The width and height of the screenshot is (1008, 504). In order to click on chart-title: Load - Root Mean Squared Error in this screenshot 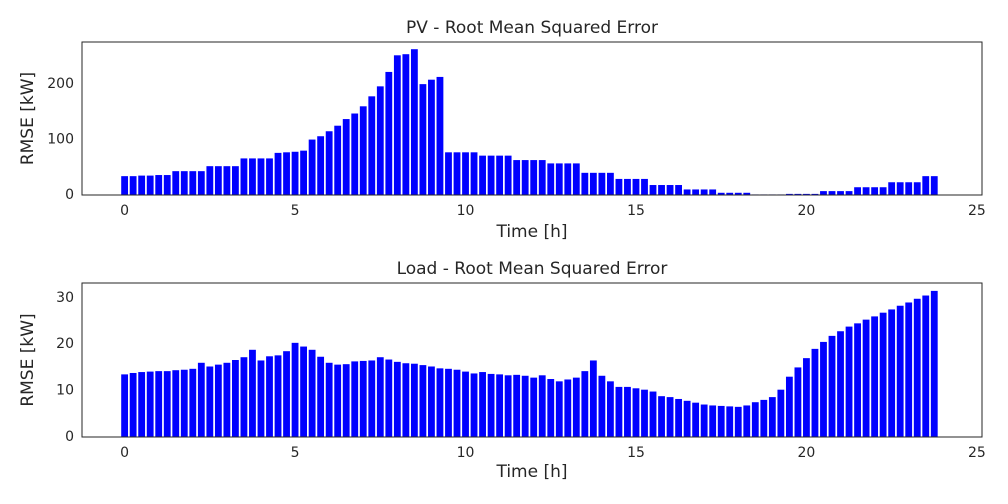, I will do `click(532, 269)`.